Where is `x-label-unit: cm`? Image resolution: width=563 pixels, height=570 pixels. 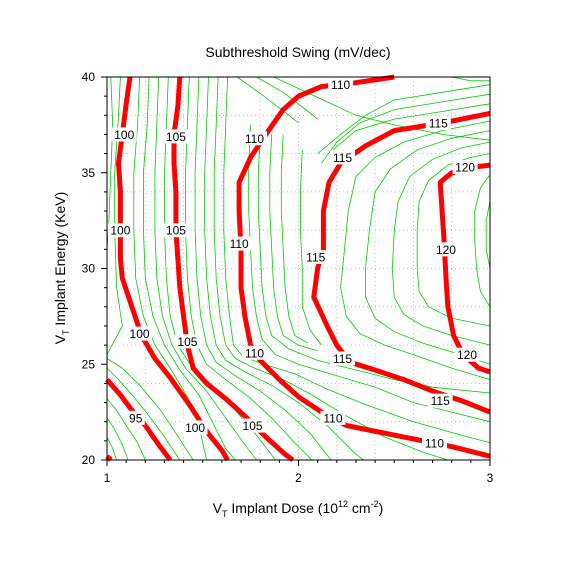 x-label-unit: cm is located at coordinates (359, 508).